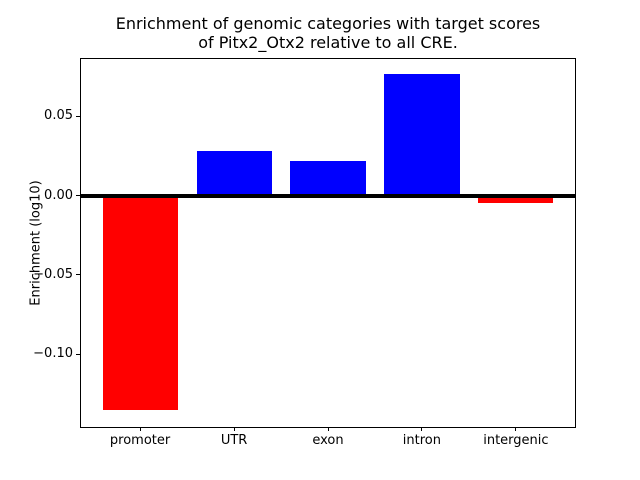 The width and height of the screenshot is (640, 480). What do you see at coordinates (234, 441) in the screenshot?
I see `x-tick-label-UTR: UTR` at bounding box center [234, 441].